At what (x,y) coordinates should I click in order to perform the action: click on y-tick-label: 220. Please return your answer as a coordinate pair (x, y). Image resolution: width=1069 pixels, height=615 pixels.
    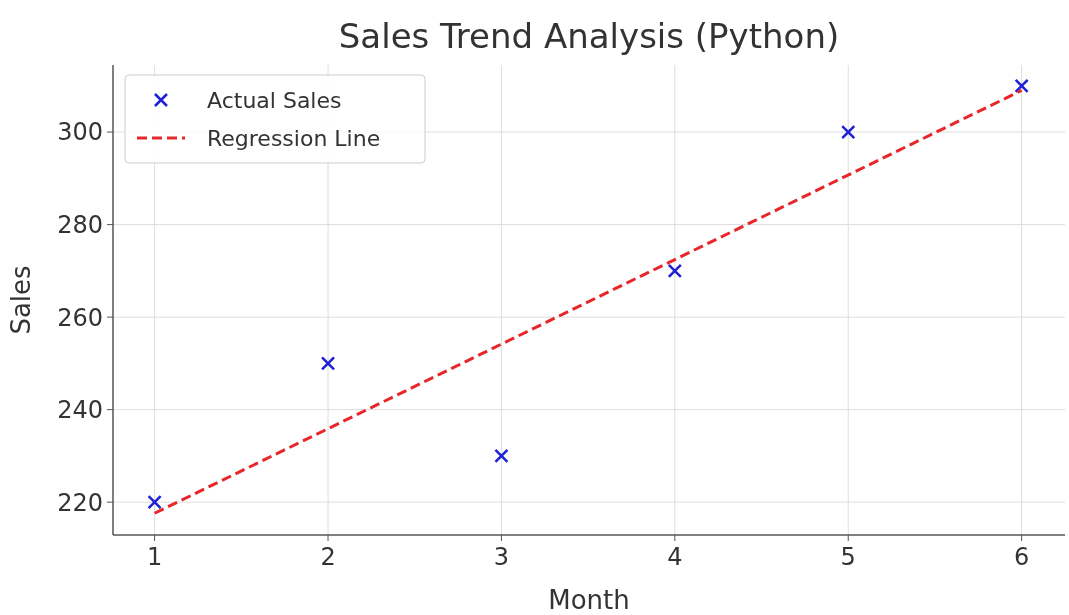
    Looking at the image, I should click on (80, 502).